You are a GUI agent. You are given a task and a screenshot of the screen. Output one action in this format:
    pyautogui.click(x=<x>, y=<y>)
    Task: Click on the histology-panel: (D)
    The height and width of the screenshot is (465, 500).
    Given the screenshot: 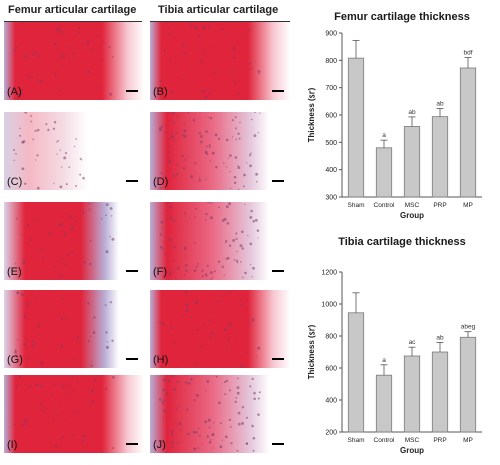 What is the action you would take?
    pyautogui.click(x=220, y=151)
    